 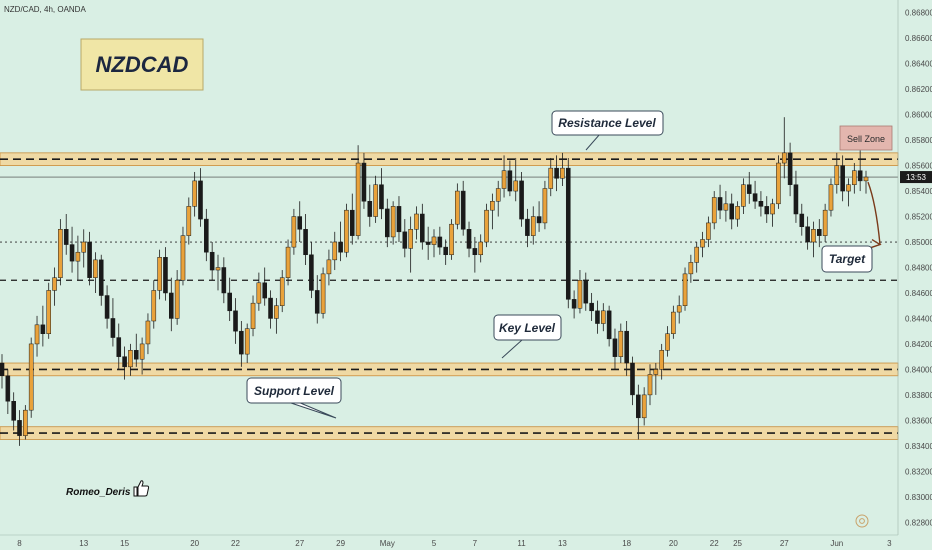 What do you see at coordinates (847, 259) in the screenshot?
I see `target-callout: Target` at bounding box center [847, 259].